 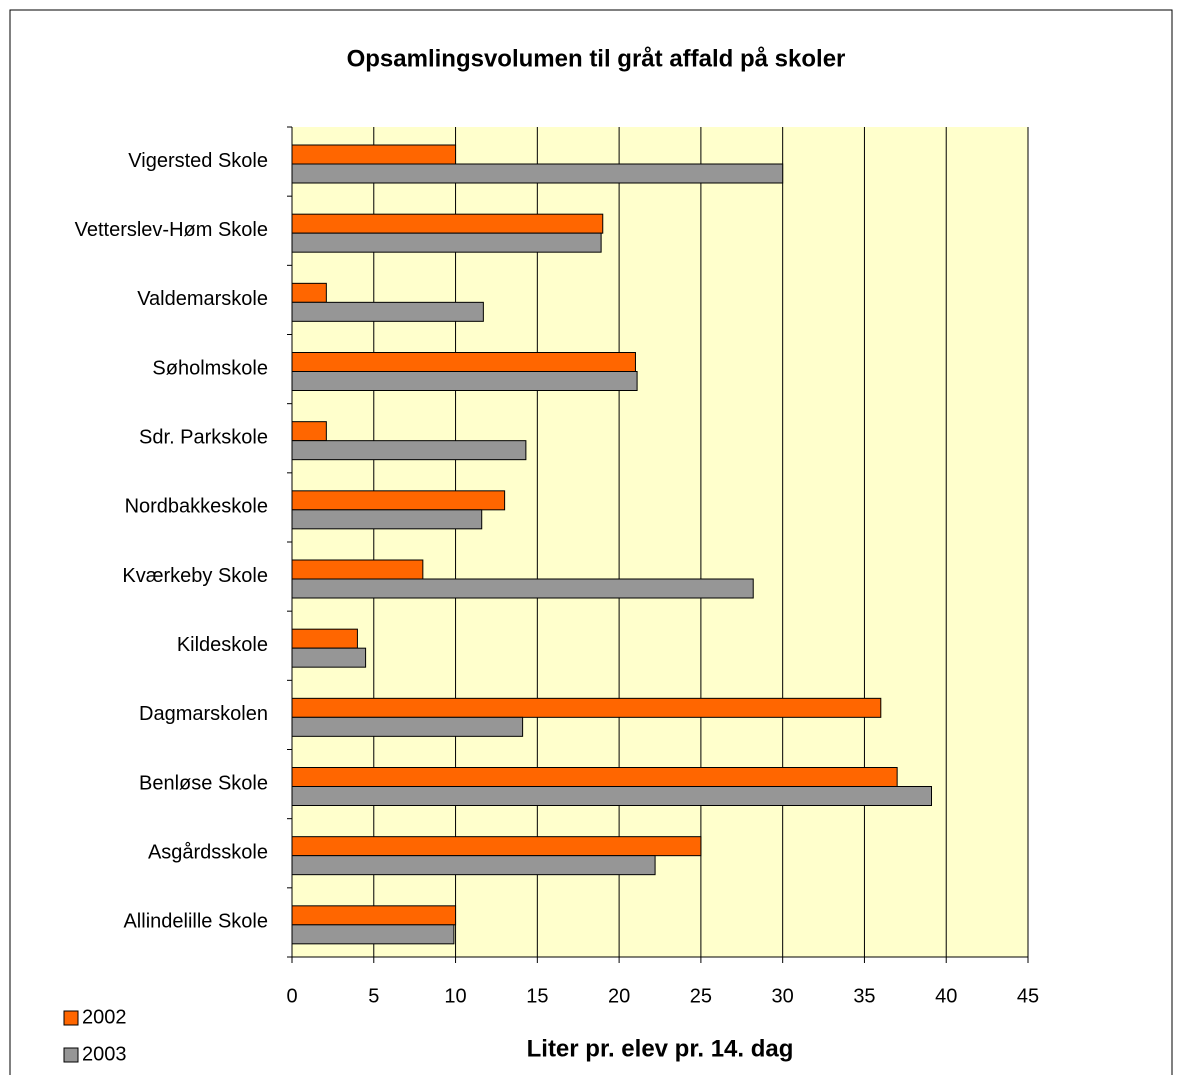 What do you see at coordinates (195, 576) in the screenshot?
I see `y-tick-label: Kværkeby Skole` at bounding box center [195, 576].